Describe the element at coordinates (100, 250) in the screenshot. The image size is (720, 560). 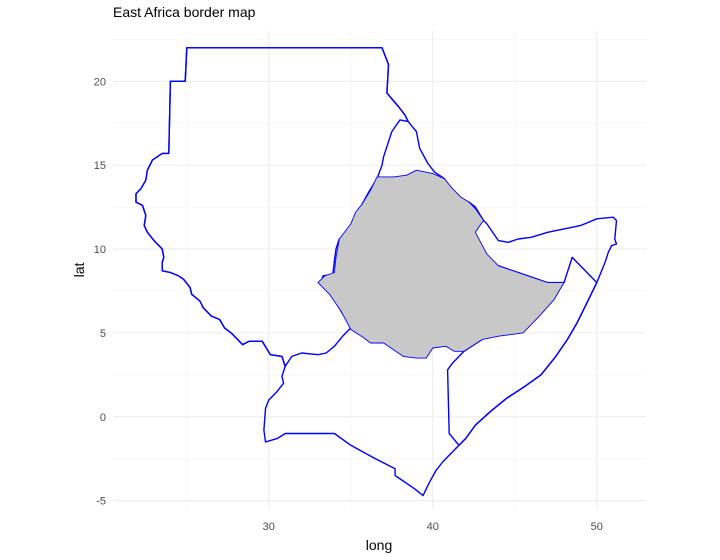
I see `y-tick-label: 10` at that location.